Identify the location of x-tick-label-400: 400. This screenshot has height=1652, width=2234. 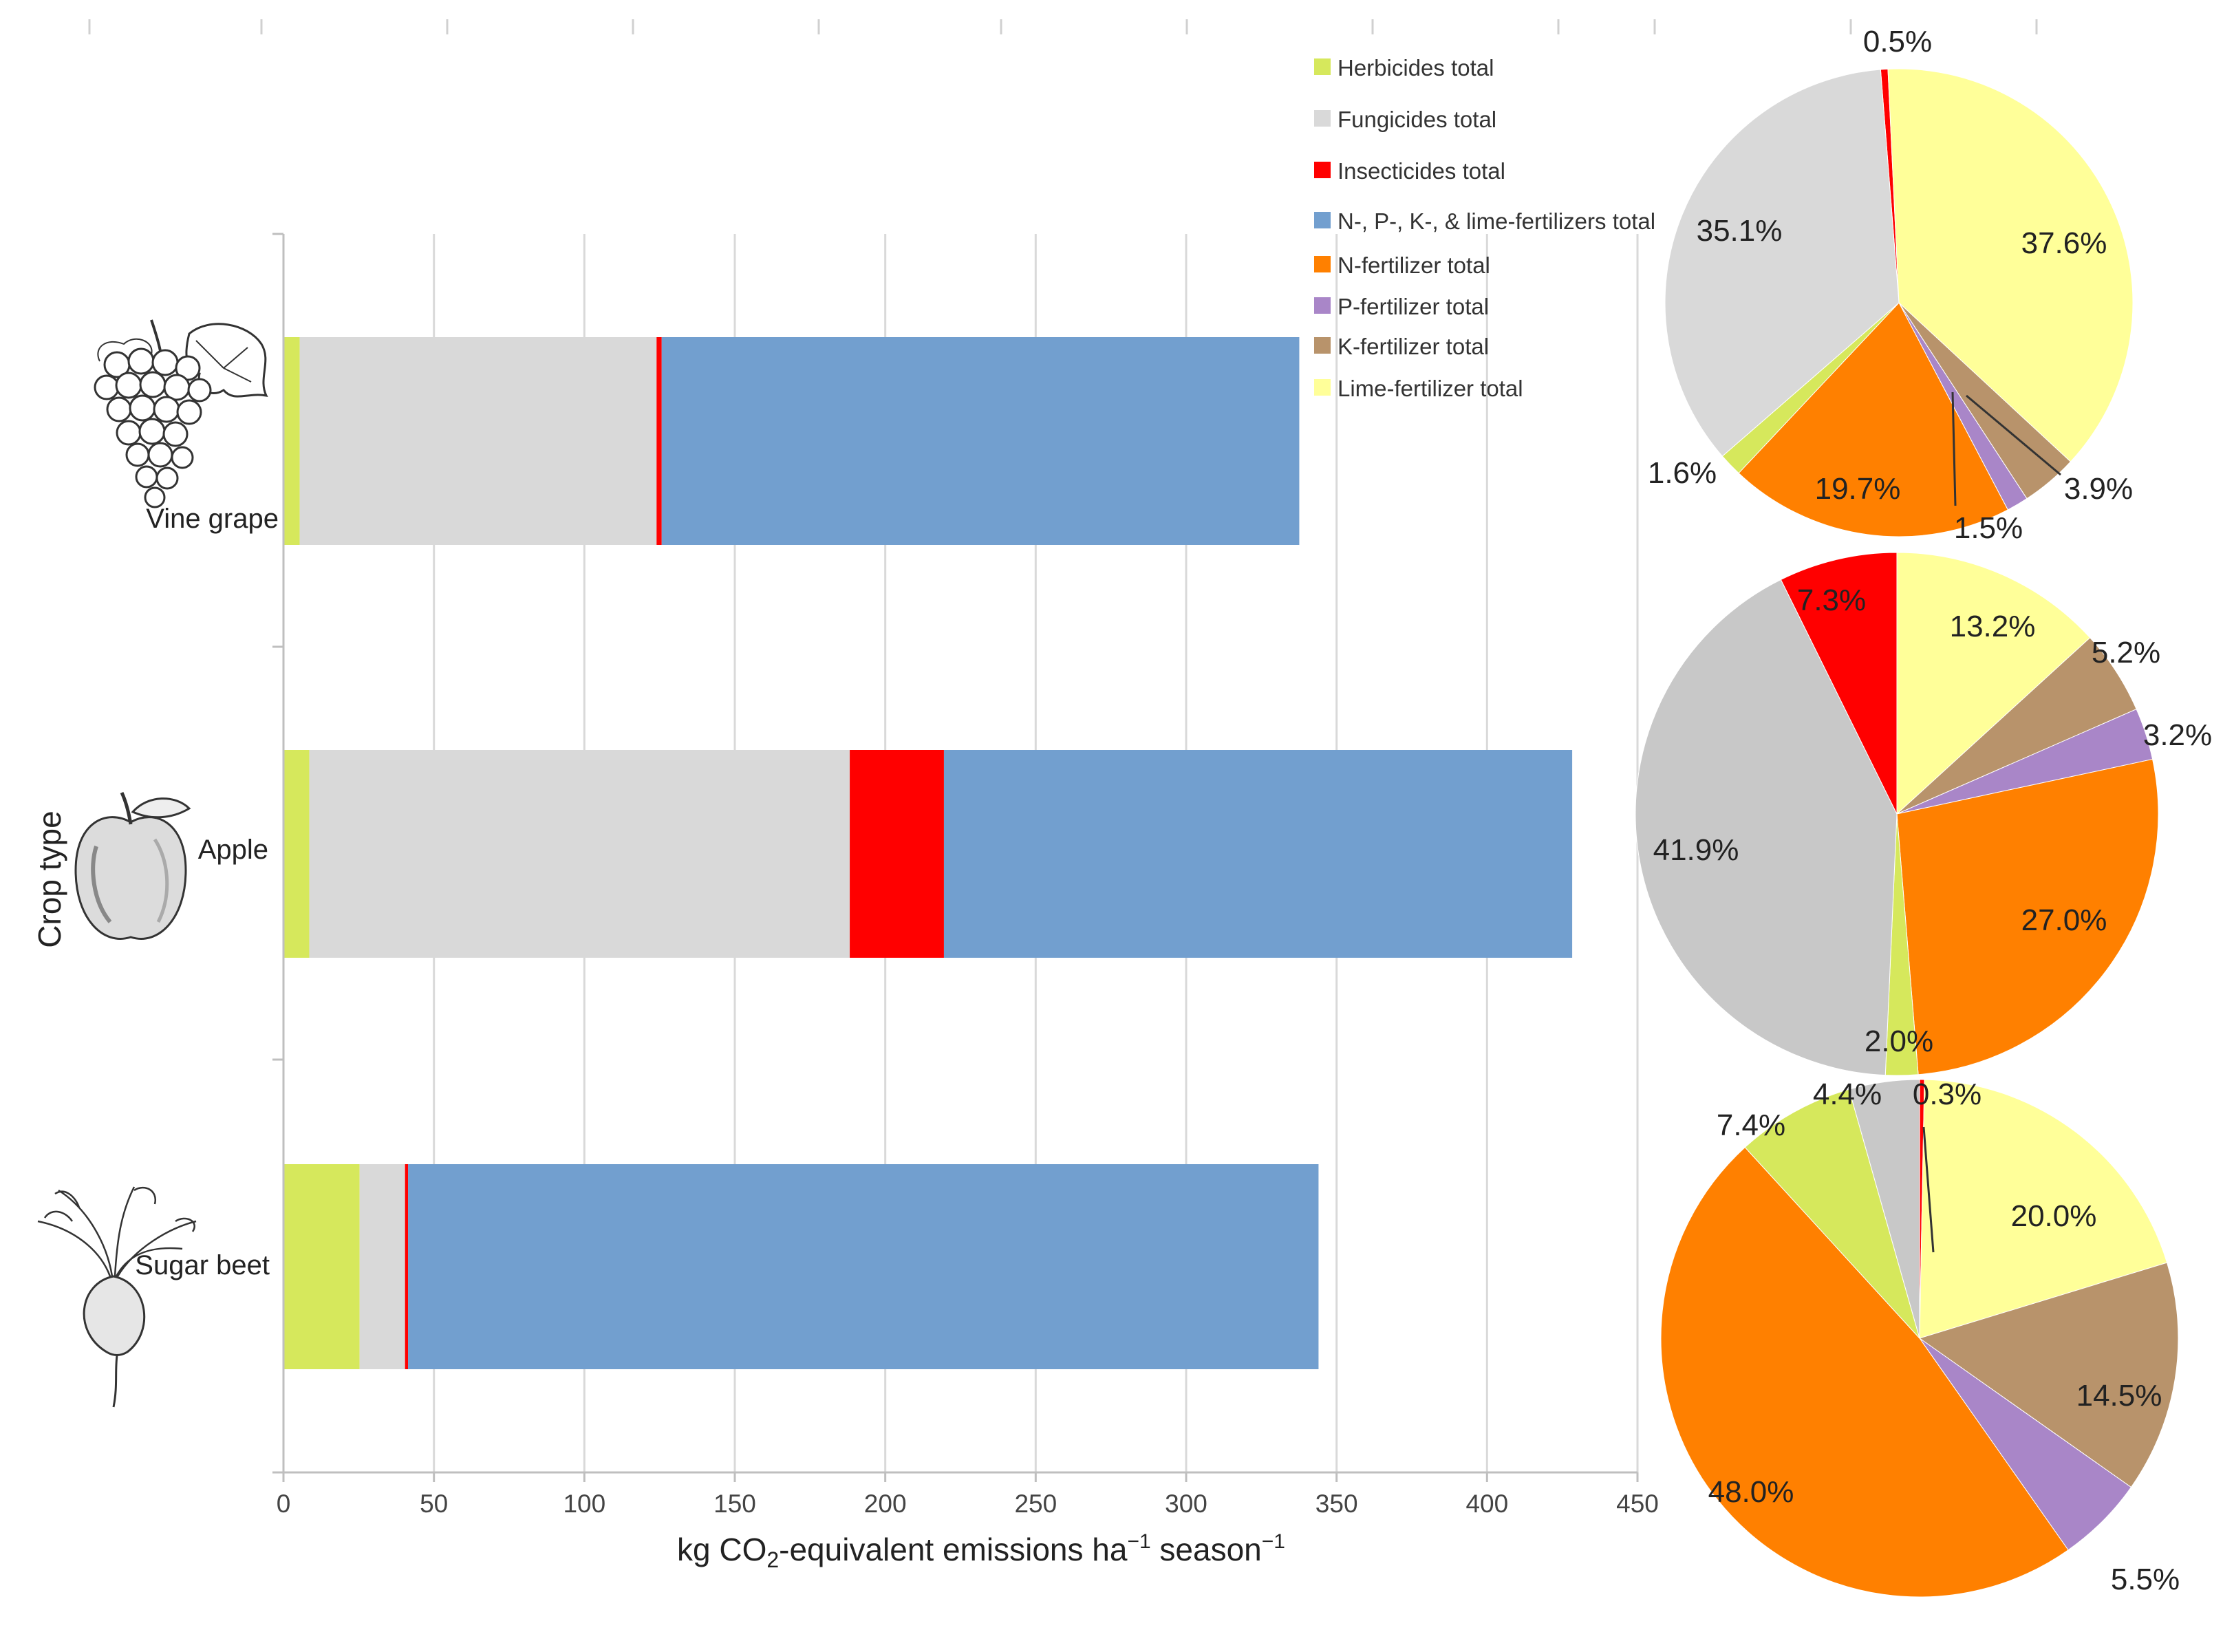
(1486, 1504).